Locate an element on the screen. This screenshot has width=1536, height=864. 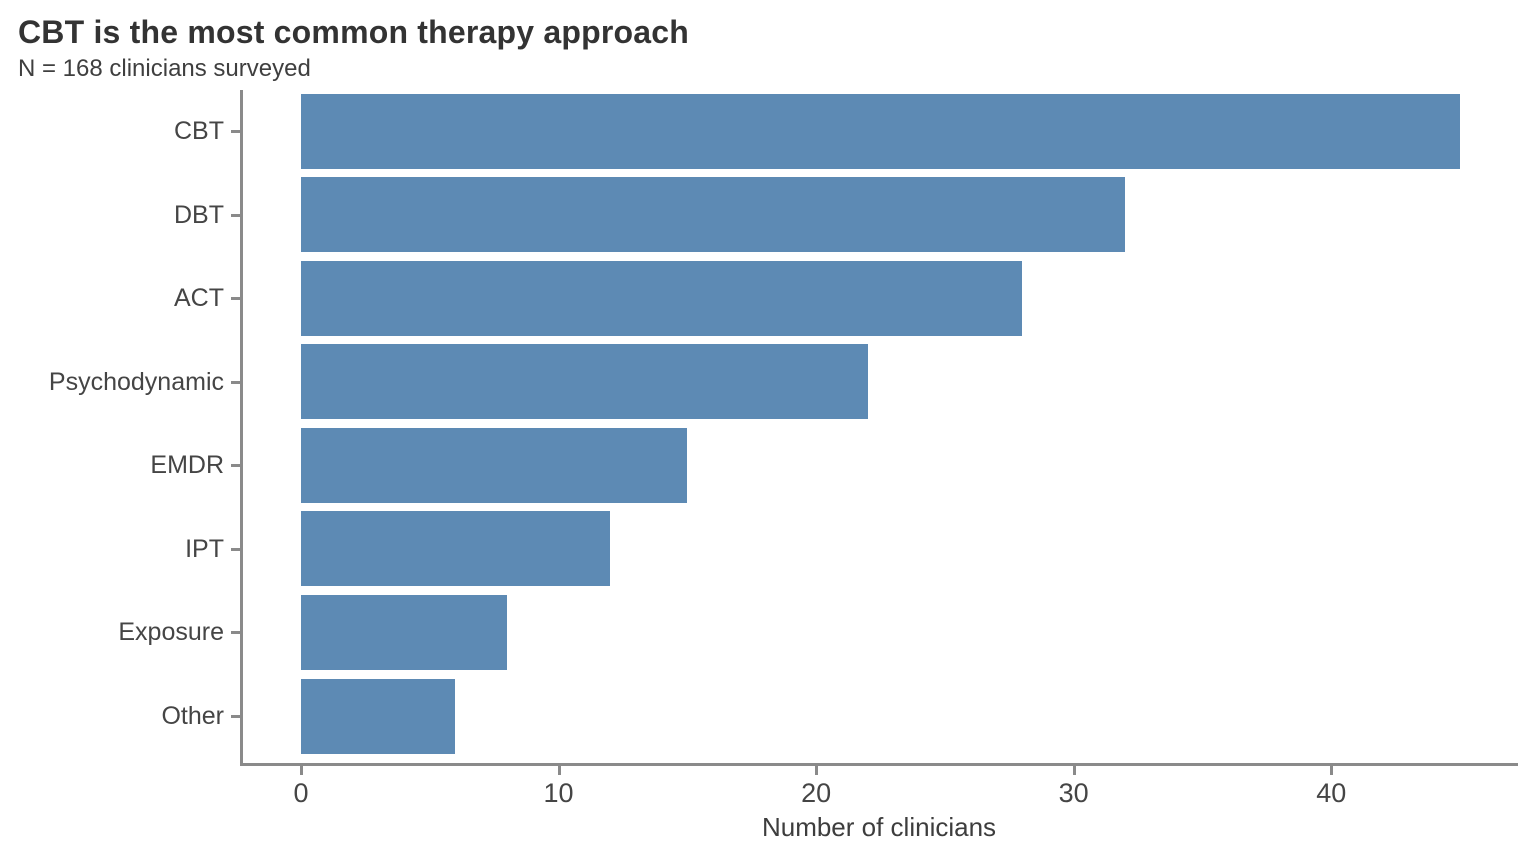
x-tick-label: 40 is located at coordinates (1331, 793).